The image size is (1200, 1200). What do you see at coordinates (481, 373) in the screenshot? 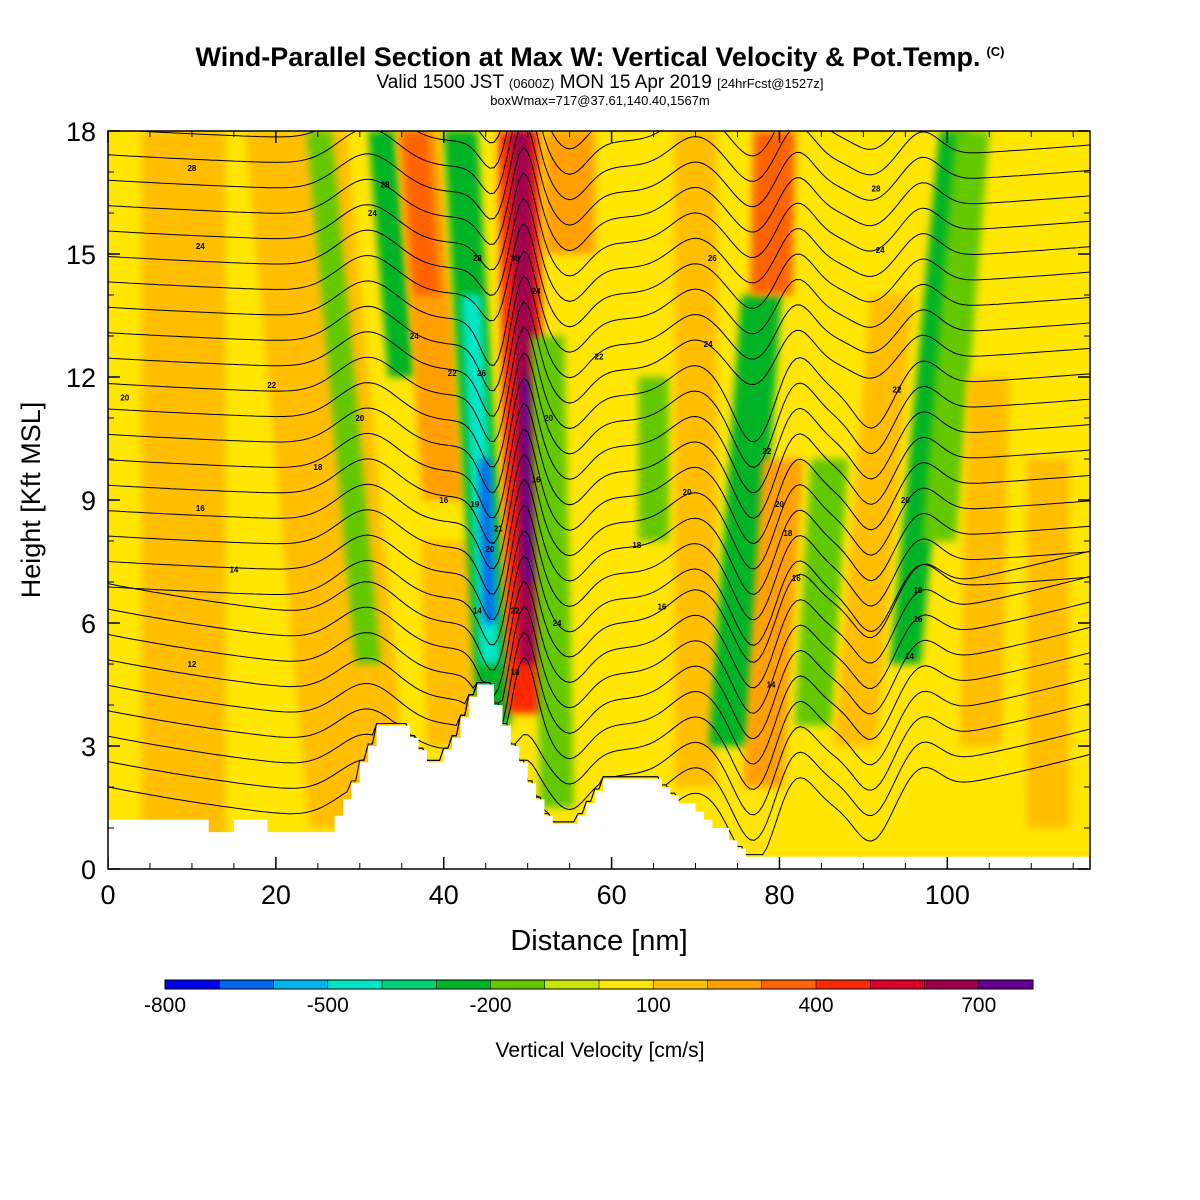
I see `contour-label: 26` at bounding box center [481, 373].